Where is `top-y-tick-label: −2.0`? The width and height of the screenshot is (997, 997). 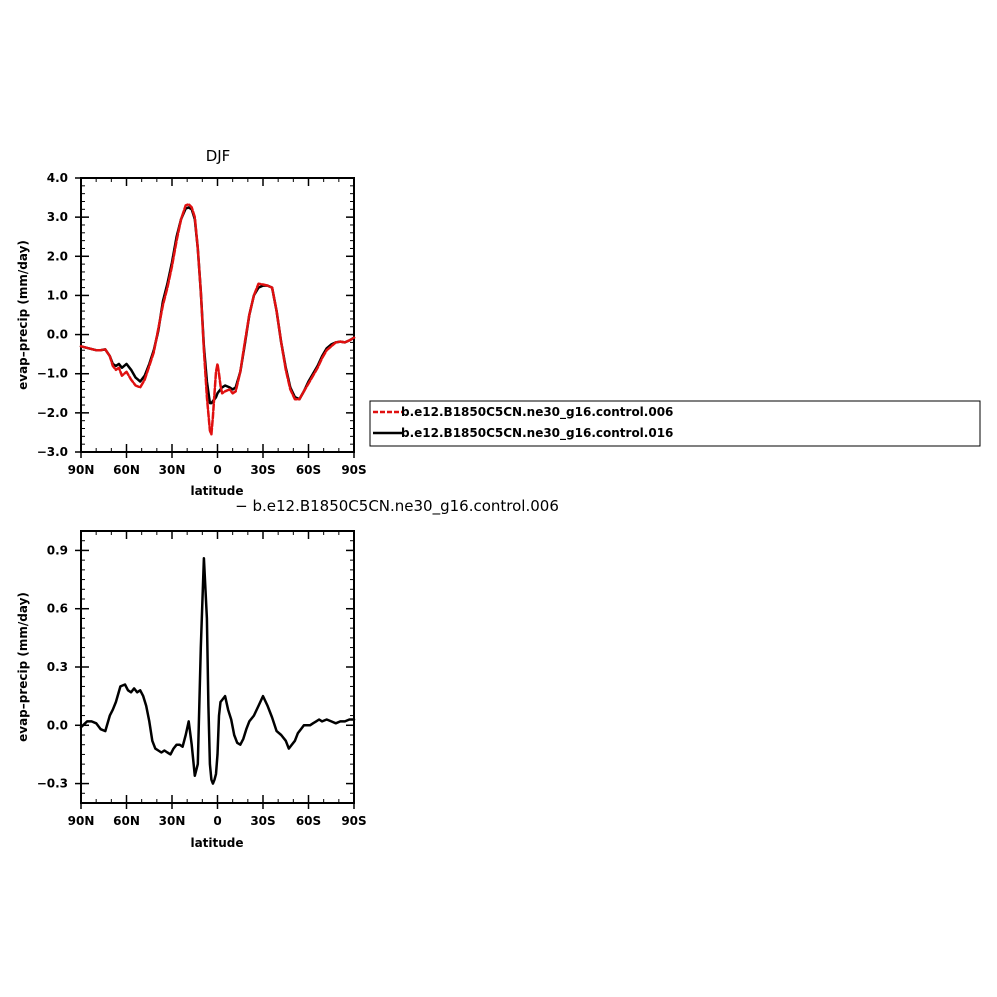 top-y-tick-label: −2.0 is located at coordinates (52, 413).